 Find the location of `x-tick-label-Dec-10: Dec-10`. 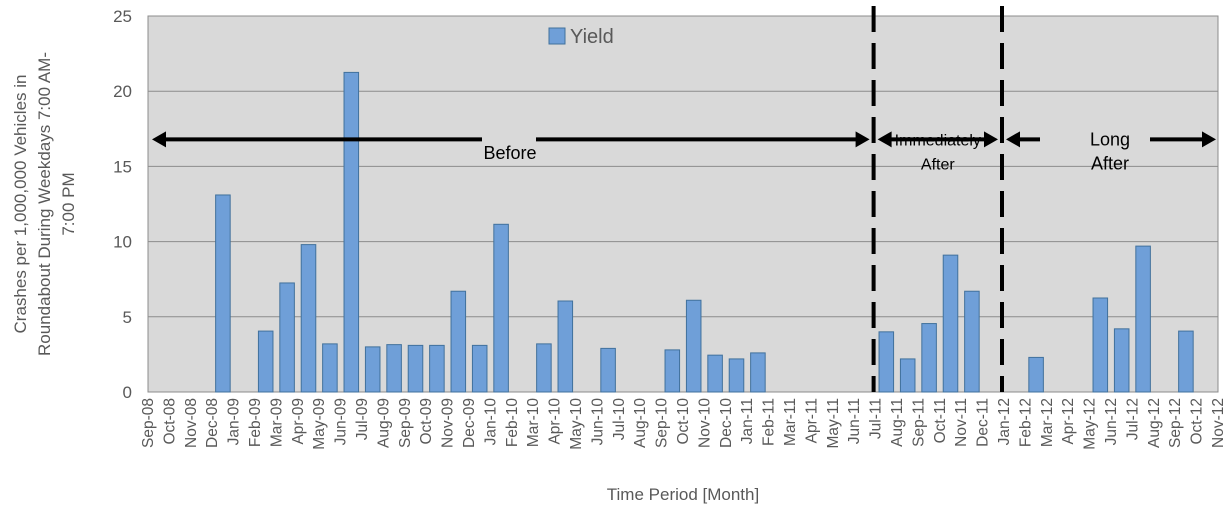

x-tick-label-Dec-10: Dec-10 is located at coordinates (726, 423).